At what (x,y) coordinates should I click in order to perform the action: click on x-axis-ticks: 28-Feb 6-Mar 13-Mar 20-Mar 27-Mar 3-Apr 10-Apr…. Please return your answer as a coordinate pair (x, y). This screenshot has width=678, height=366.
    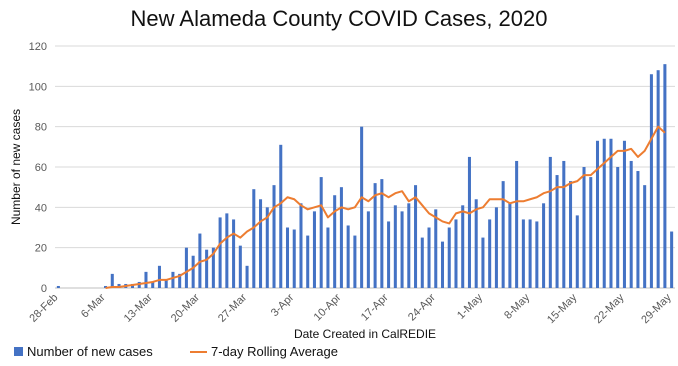
    Looking at the image, I should click on (350, 308).